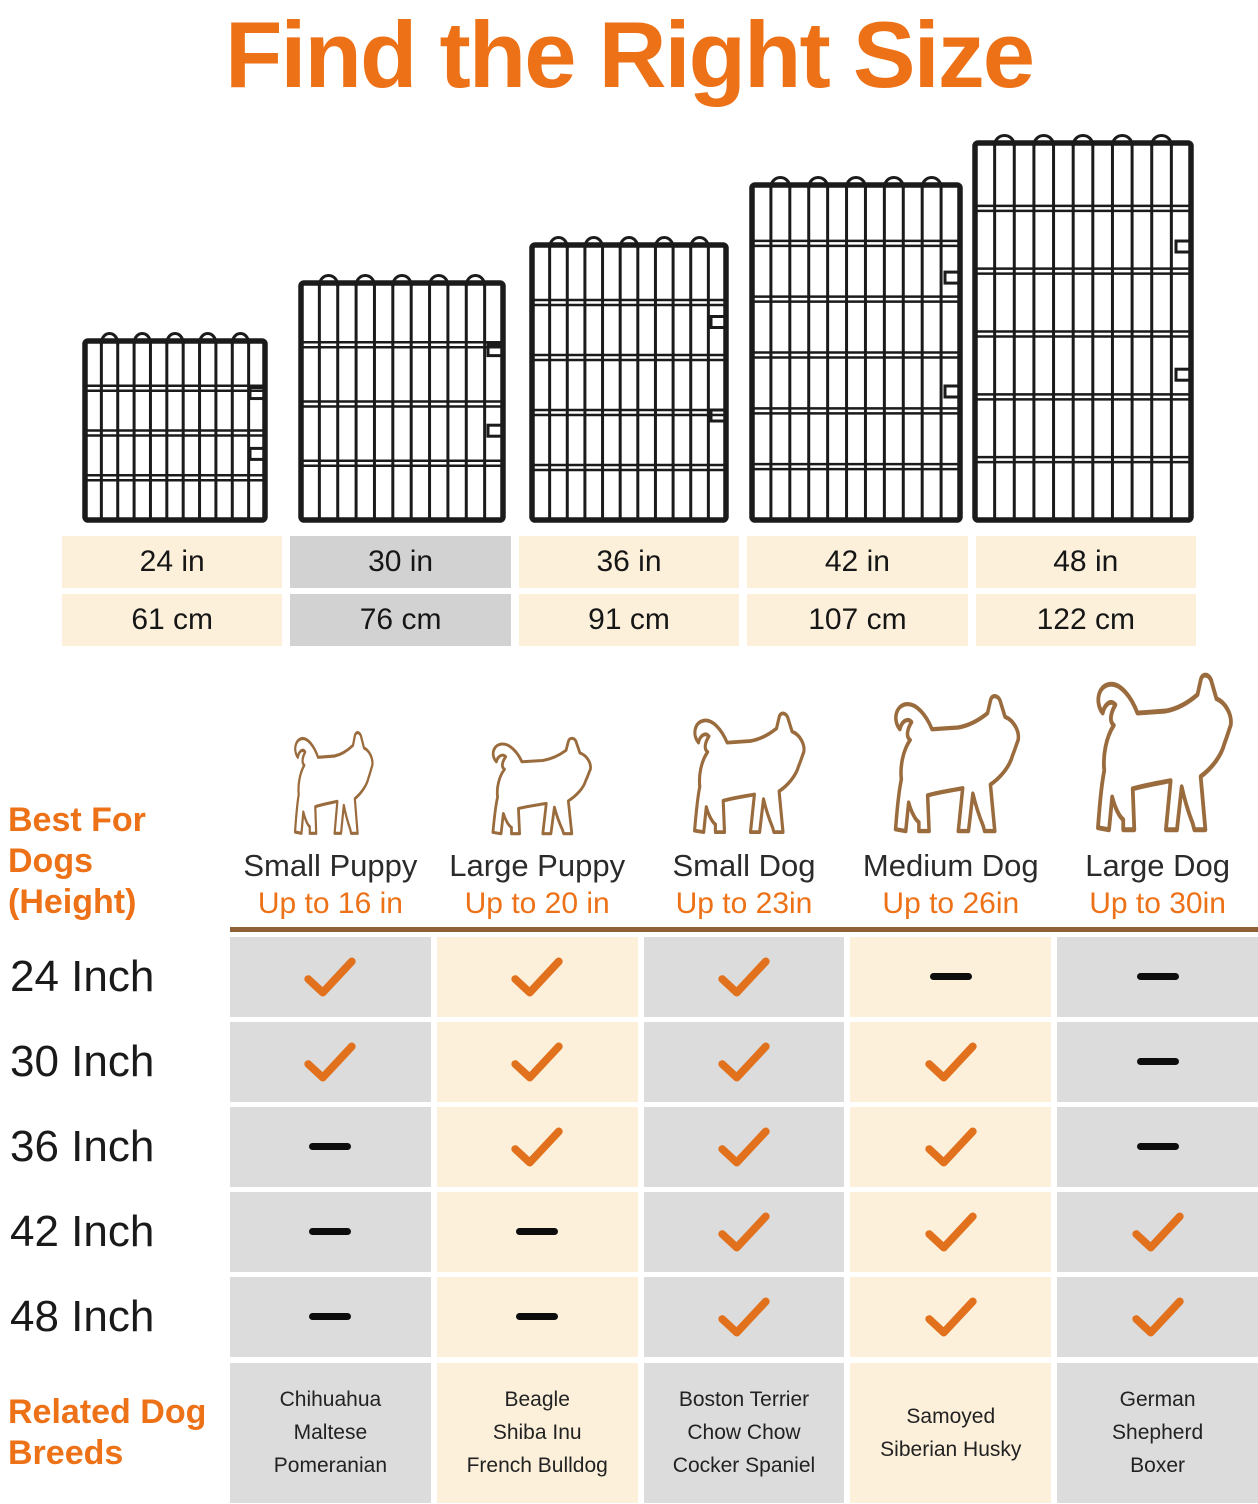 The height and width of the screenshot is (1504, 1258). Describe the element at coordinates (172, 619) in the screenshot. I see `size-cm-cell: 61 cm` at that location.